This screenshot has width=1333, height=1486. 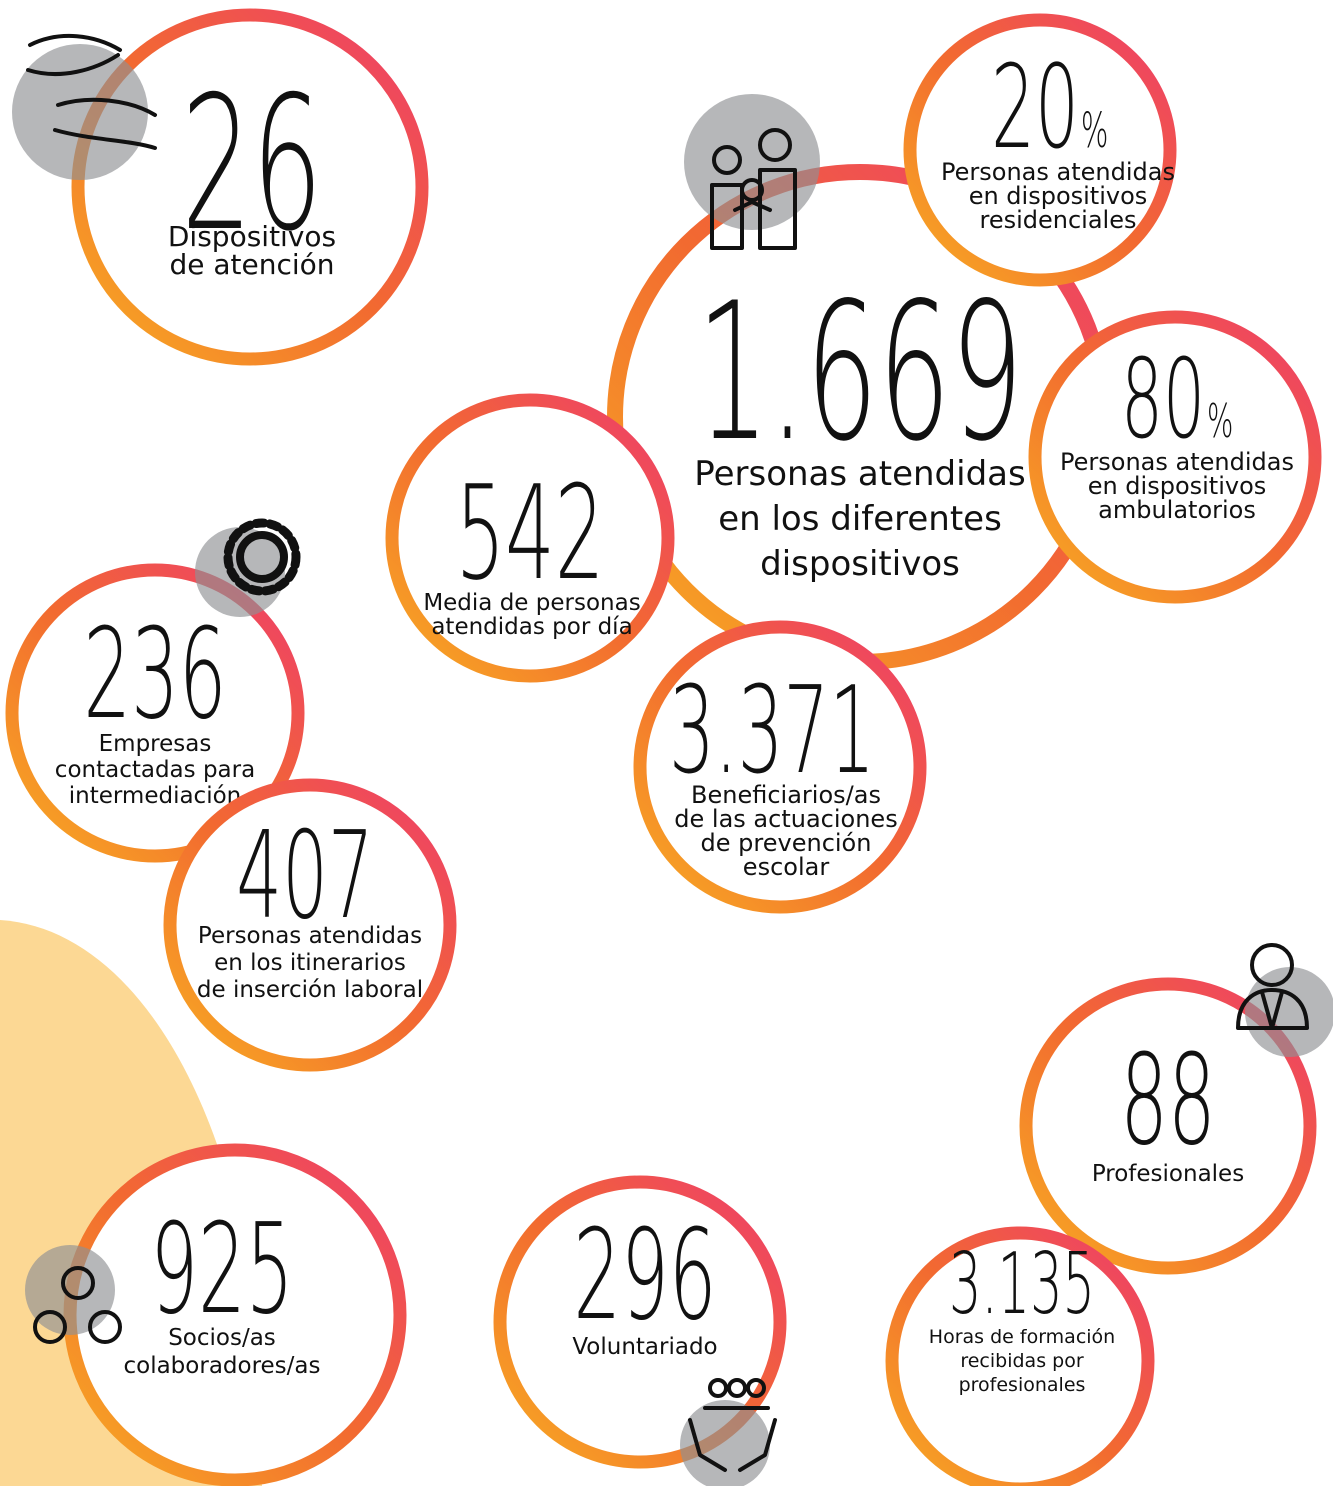 I want to click on stat-label: ambulatorios, so click(x=1177, y=510).